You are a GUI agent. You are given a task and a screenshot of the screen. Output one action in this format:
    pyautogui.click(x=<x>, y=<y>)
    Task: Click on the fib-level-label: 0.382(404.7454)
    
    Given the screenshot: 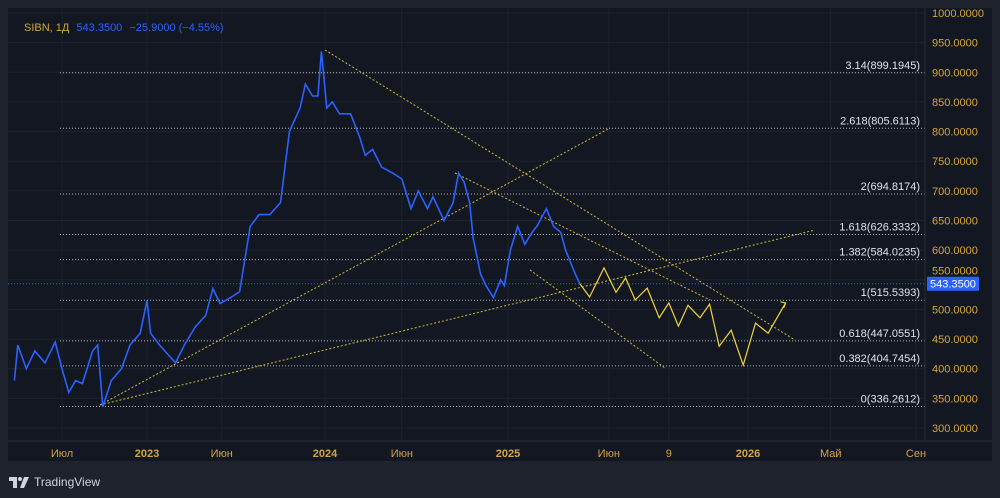 What is the action you would take?
    pyautogui.click(x=879, y=359)
    